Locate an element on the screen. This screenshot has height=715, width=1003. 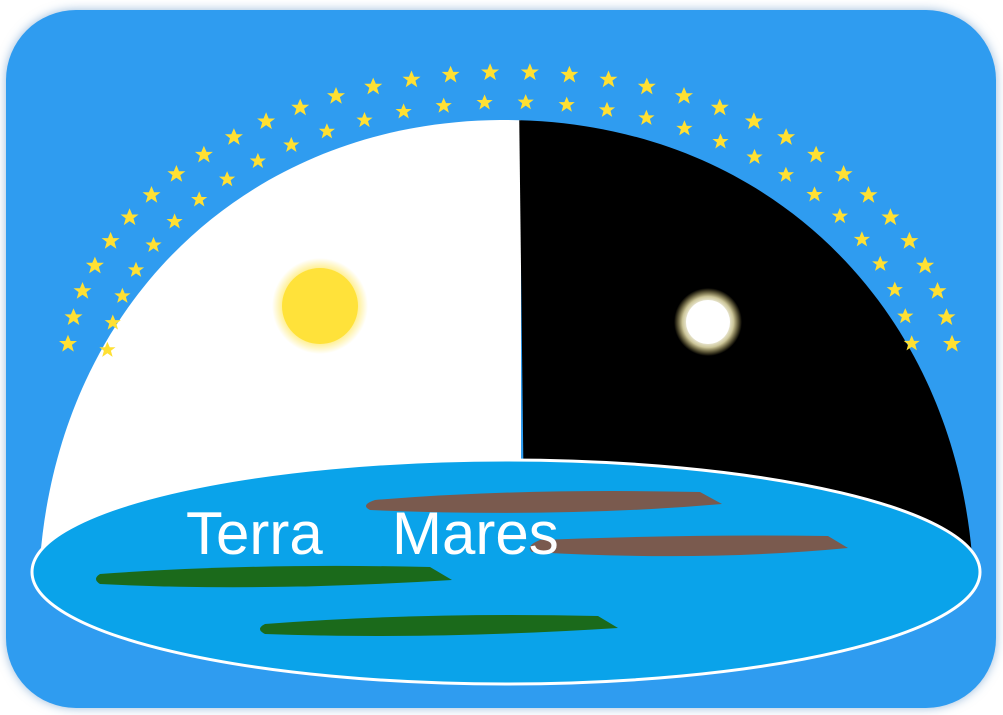
brown-land-top is located at coordinates (544, 502).